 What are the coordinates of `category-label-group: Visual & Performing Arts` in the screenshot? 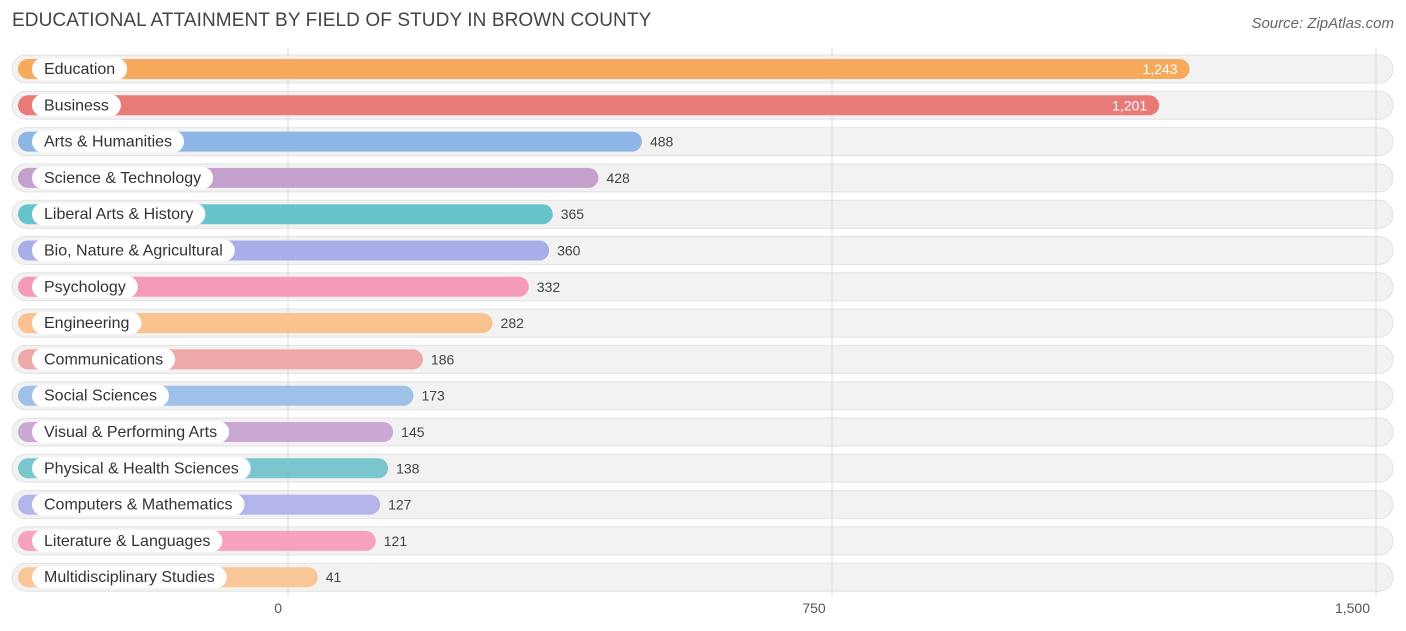 It's located at (131, 432).